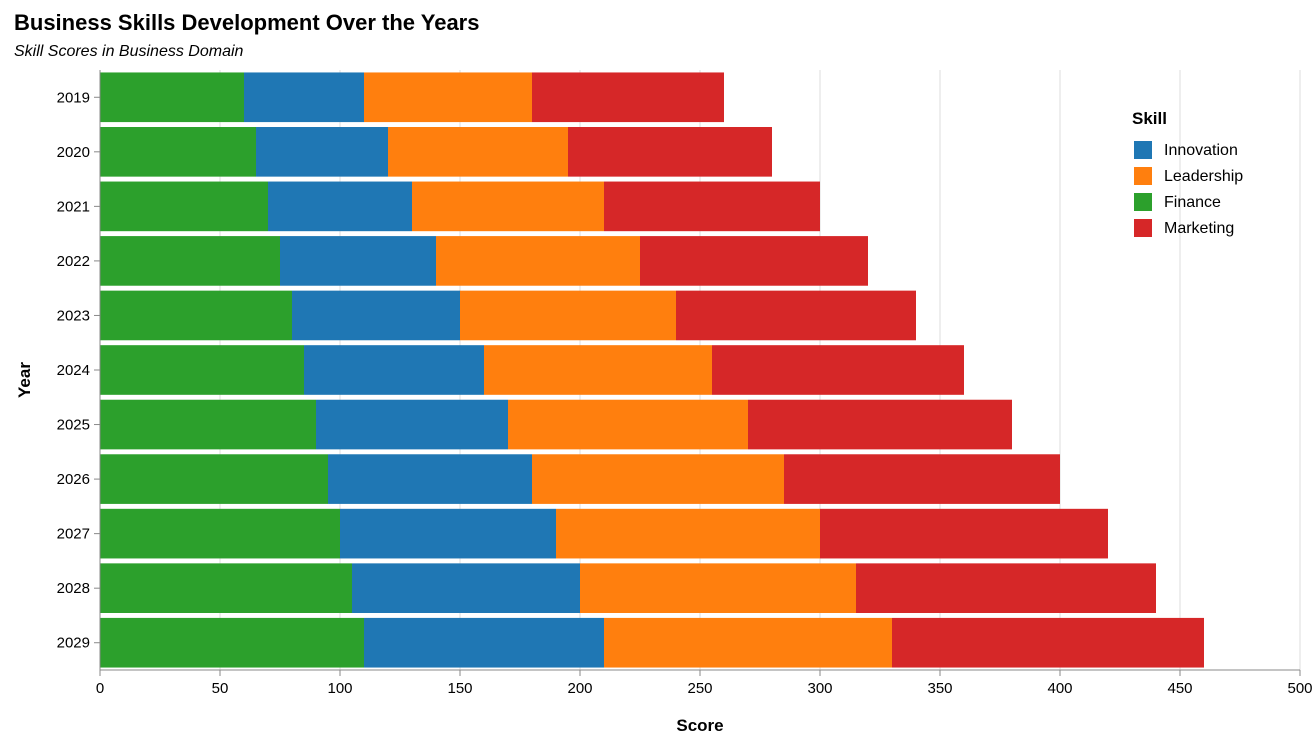  Describe the element at coordinates (819, 688) in the screenshot. I see `x-tick-label: 300` at that location.